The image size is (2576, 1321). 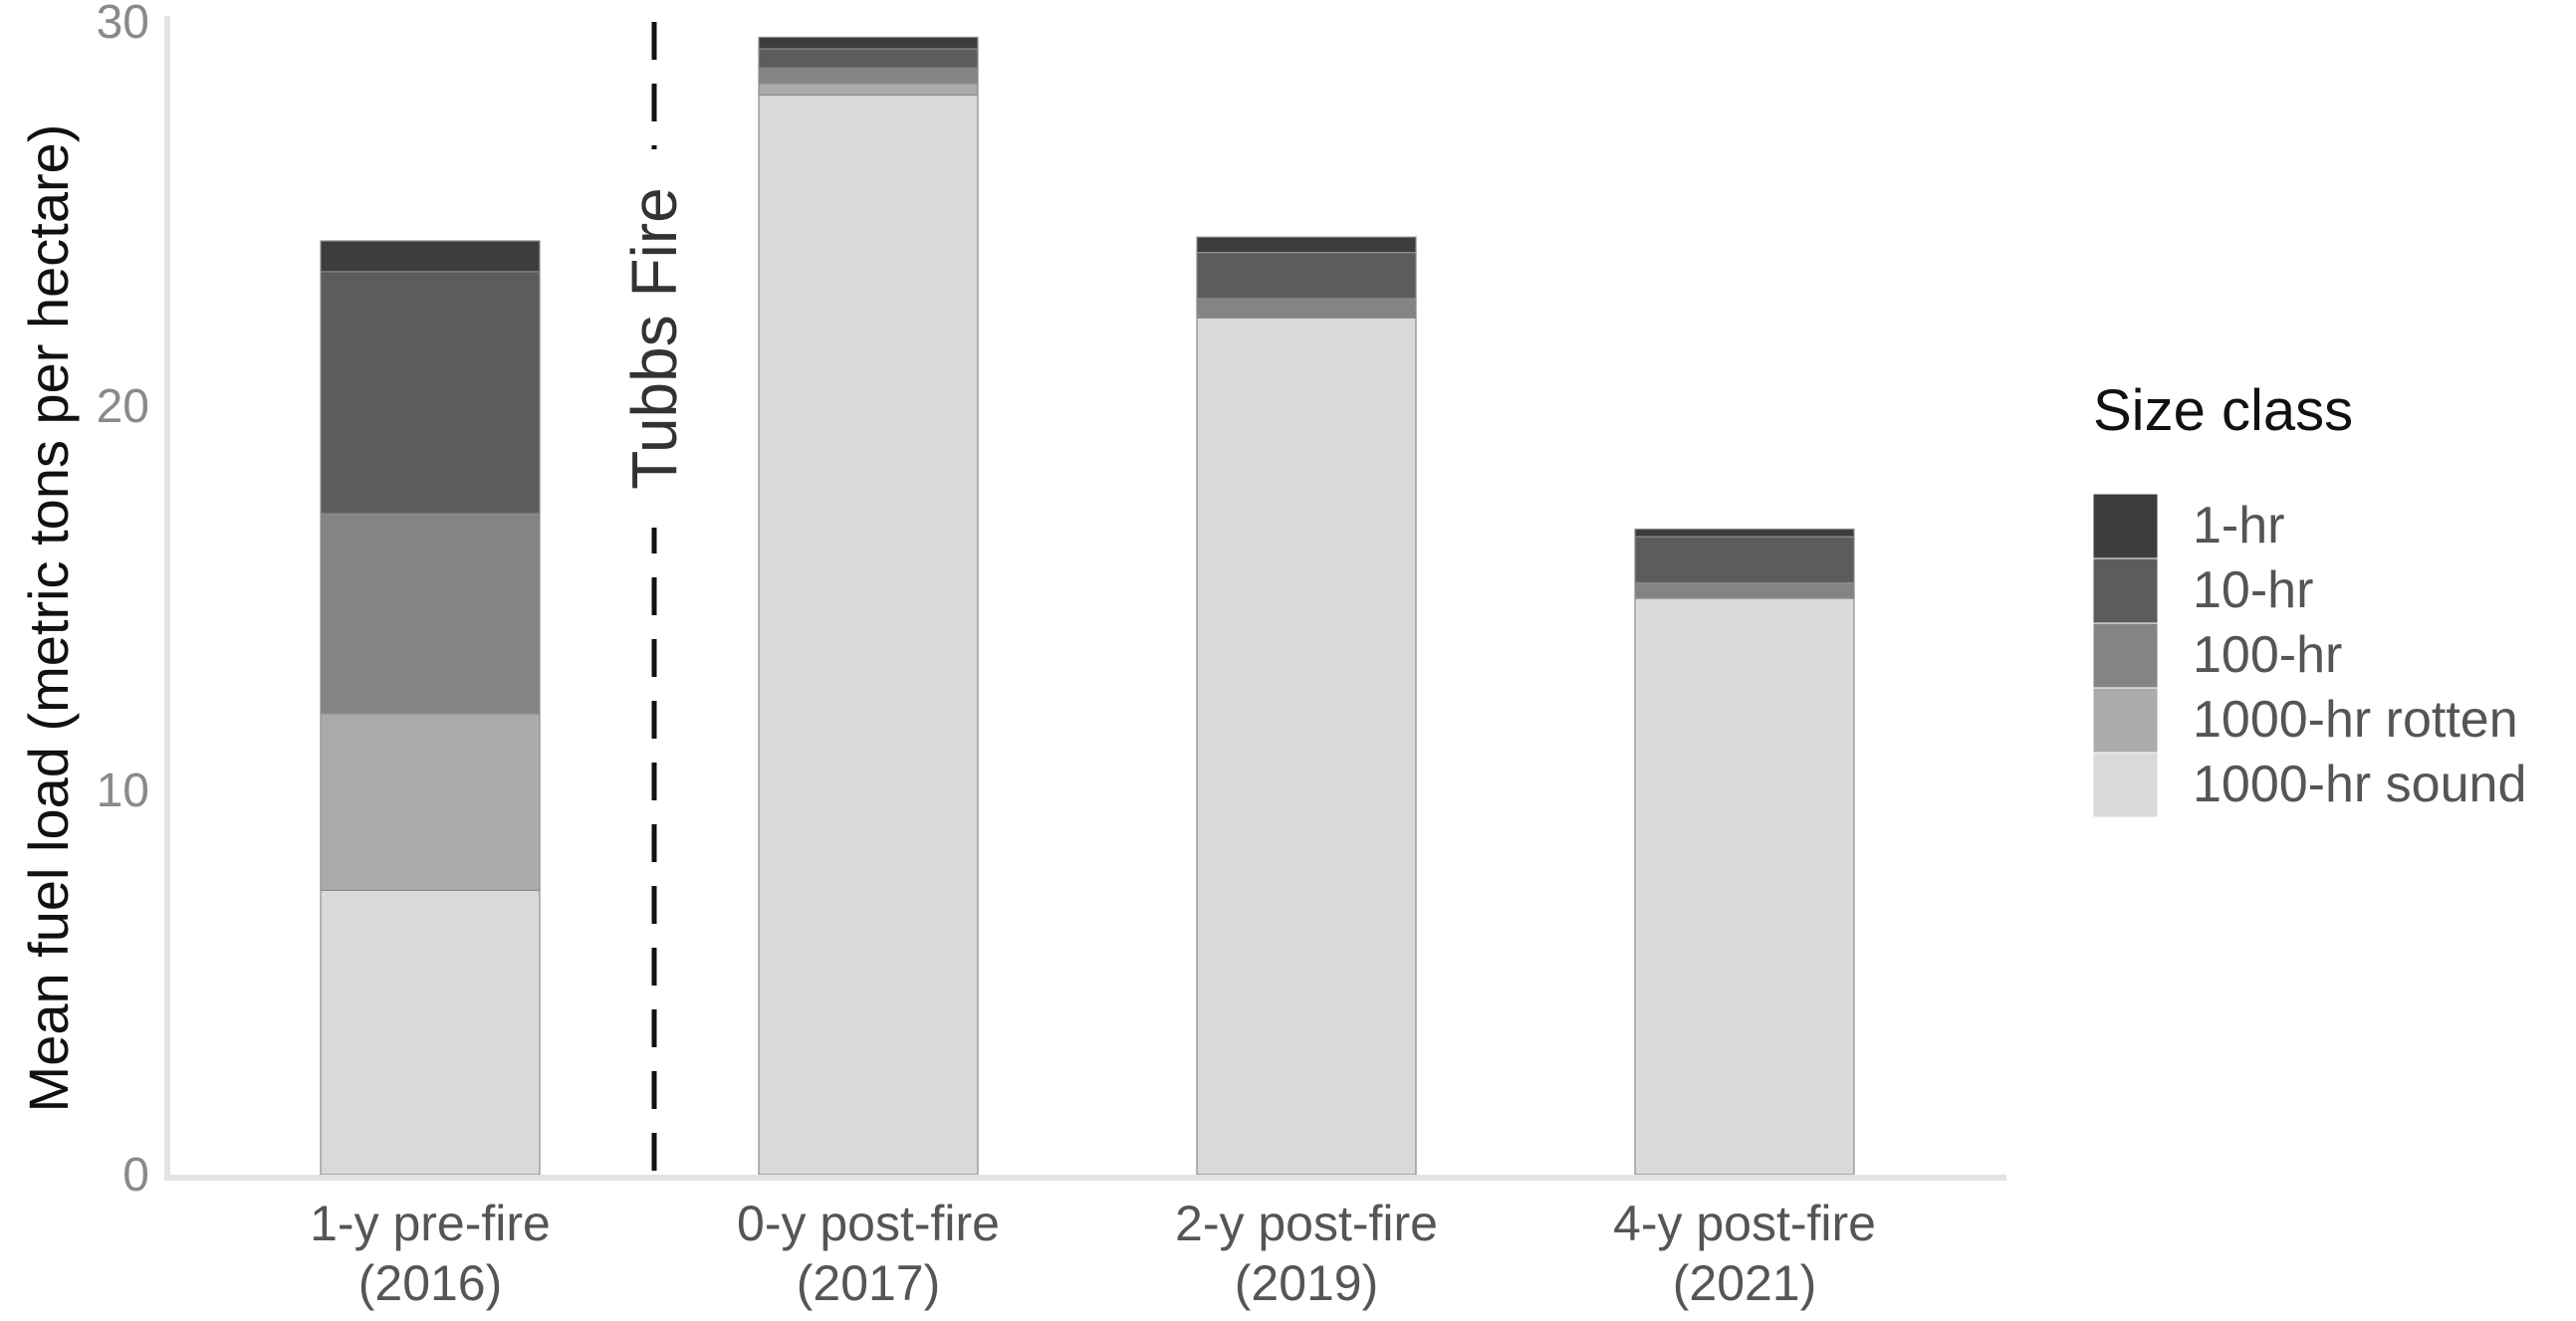 What do you see at coordinates (135, 1175) in the screenshot?
I see `y-tick-label: 0` at bounding box center [135, 1175].